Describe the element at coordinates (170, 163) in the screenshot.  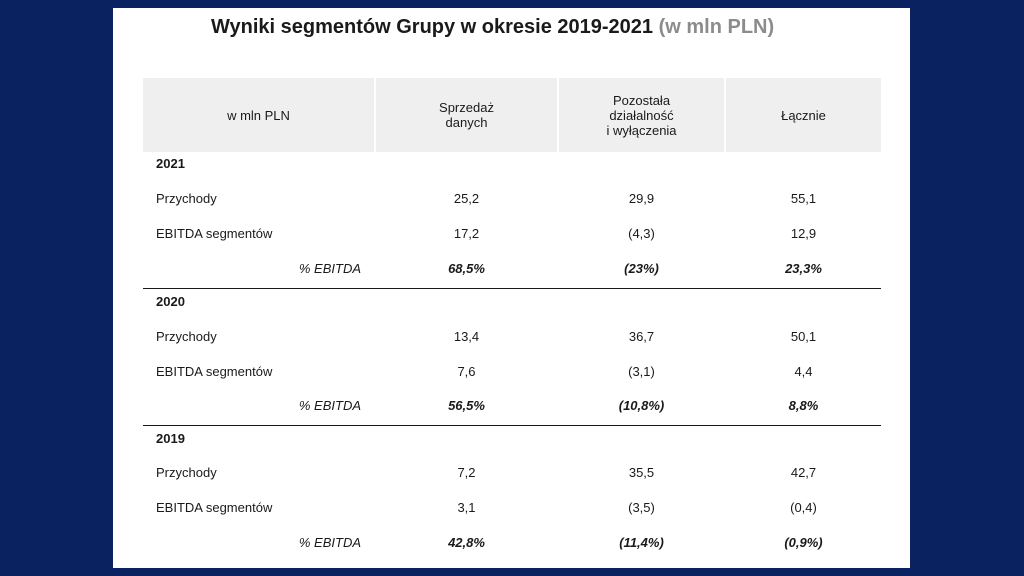
I see `year-label: 2021` at that location.